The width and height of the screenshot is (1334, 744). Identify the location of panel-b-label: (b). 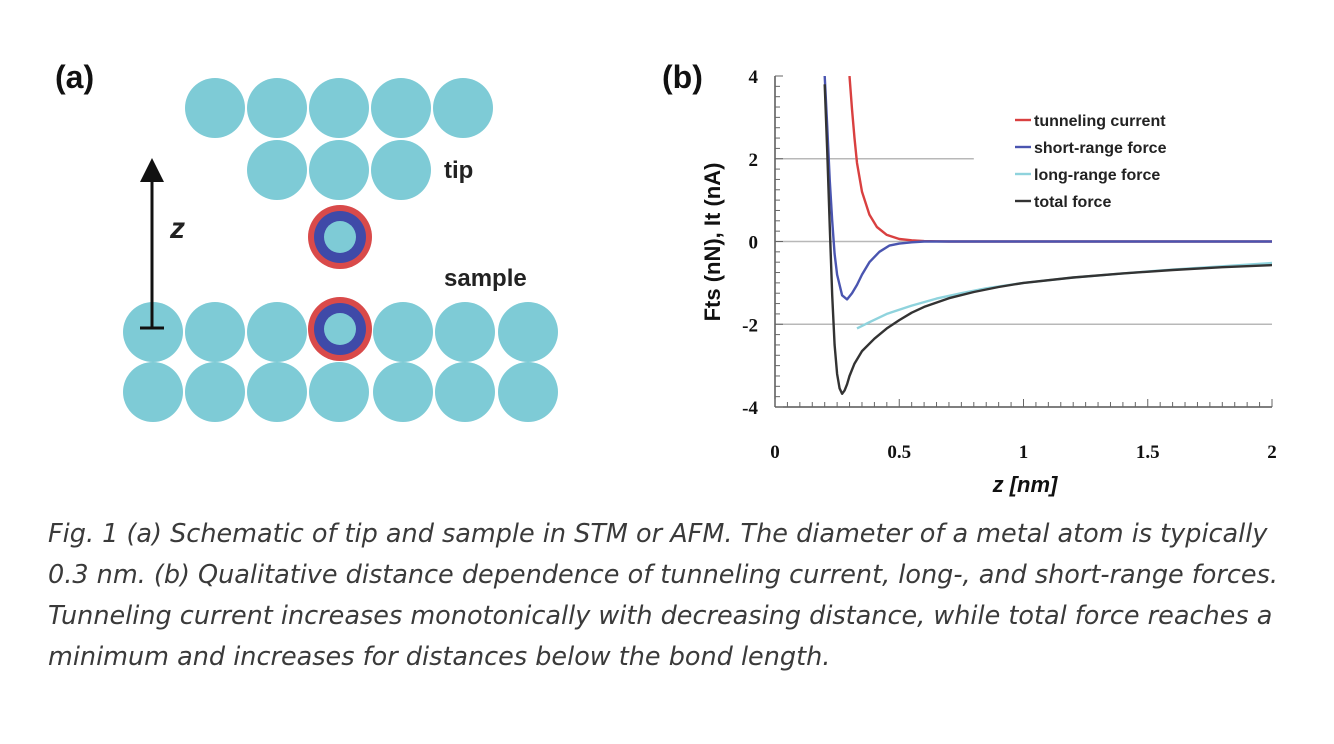
(682, 77).